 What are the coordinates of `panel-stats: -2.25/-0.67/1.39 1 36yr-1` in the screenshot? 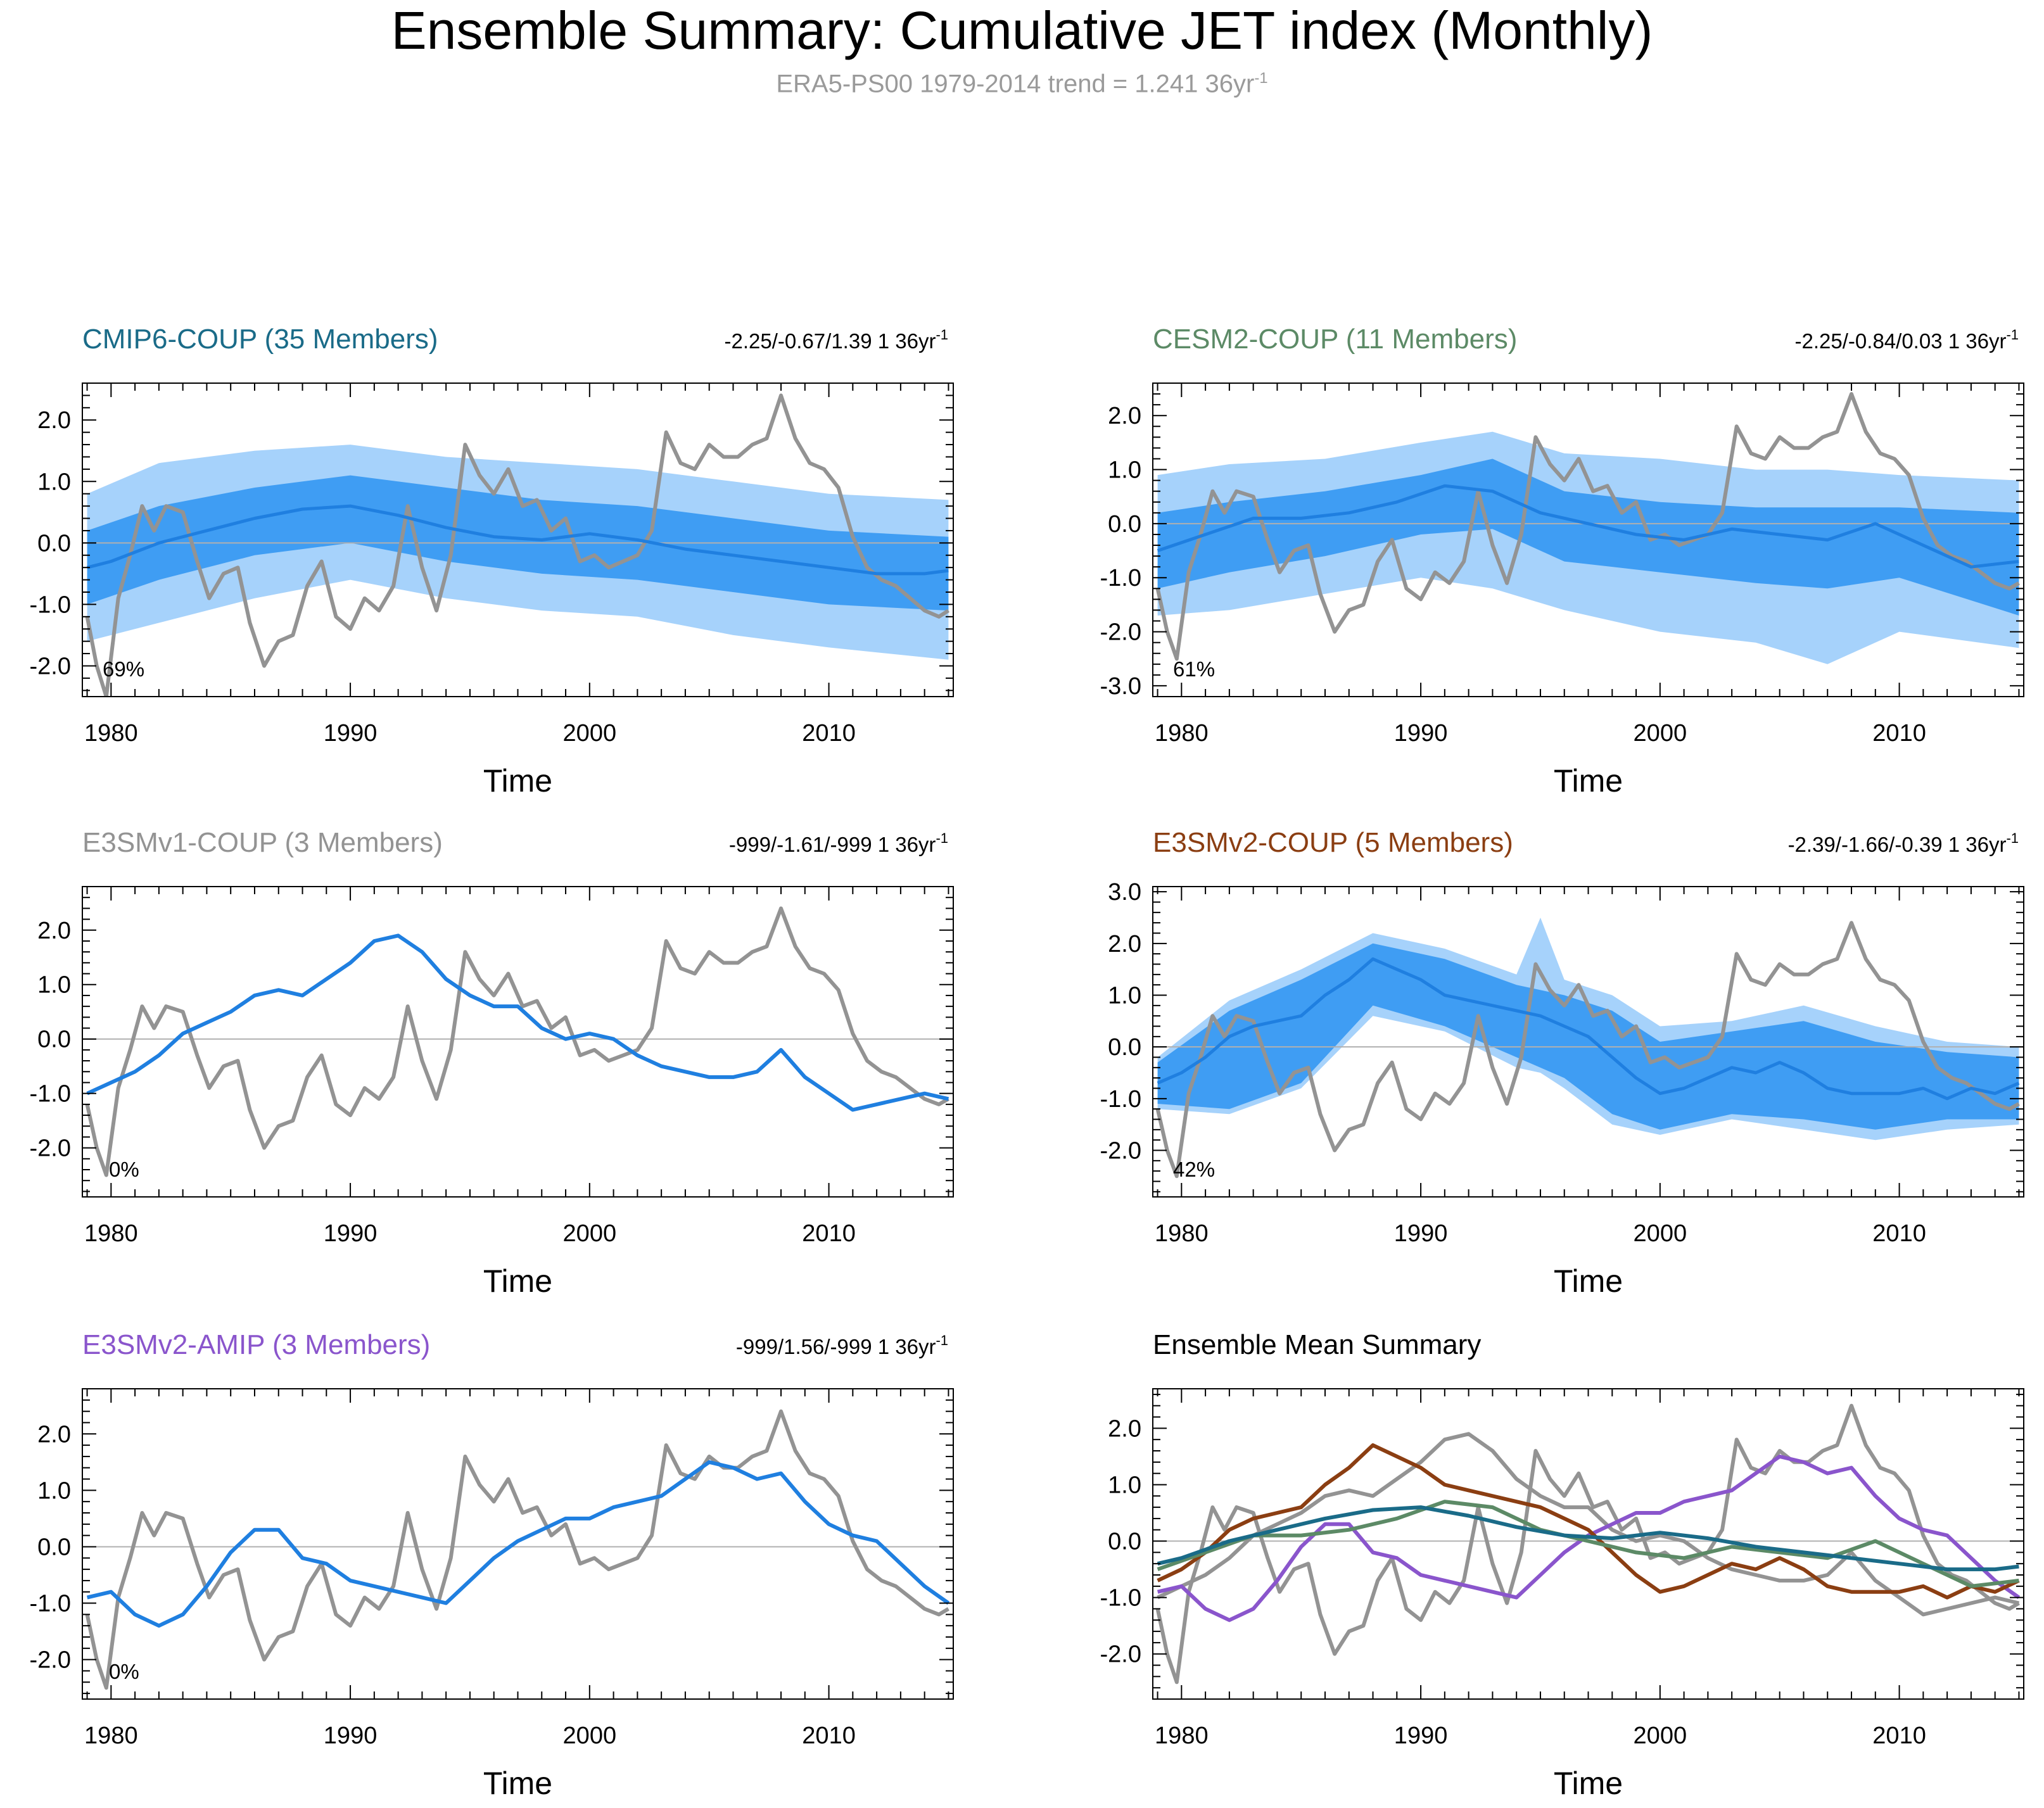 It's located at (836, 340).